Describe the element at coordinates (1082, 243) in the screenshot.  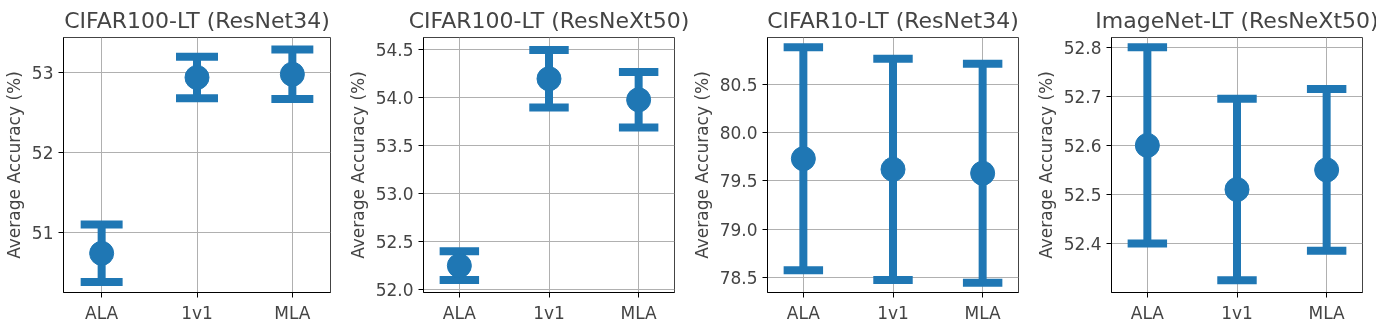
I see `y-tick-label: 52.4` at that location.